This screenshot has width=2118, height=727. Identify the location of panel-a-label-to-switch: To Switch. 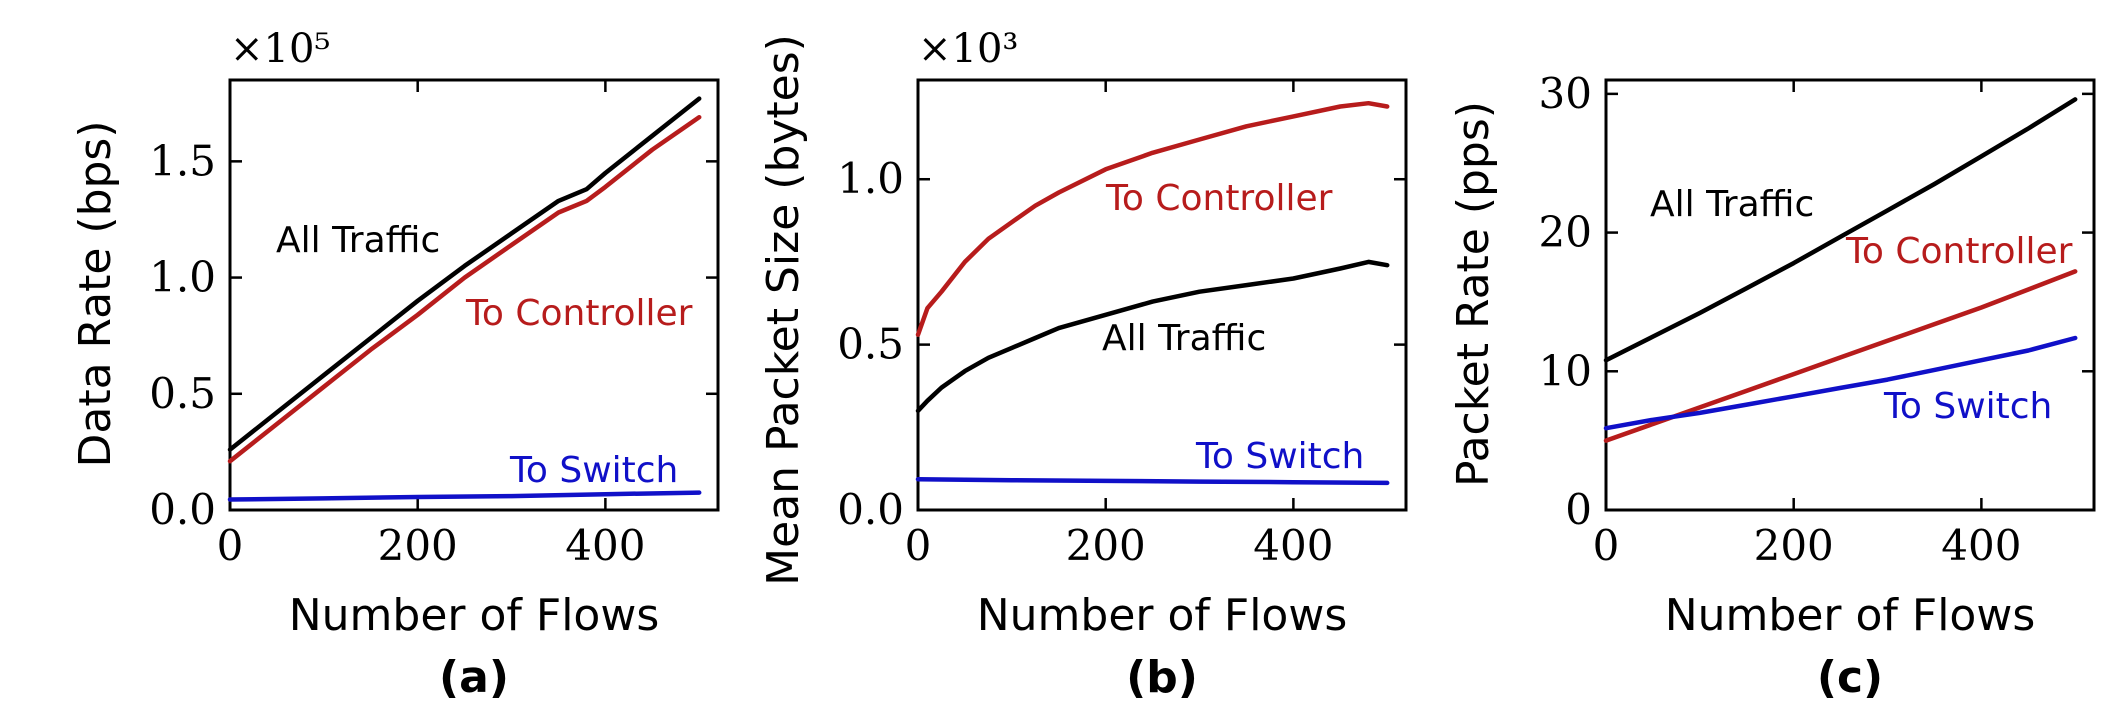
(593, 470).